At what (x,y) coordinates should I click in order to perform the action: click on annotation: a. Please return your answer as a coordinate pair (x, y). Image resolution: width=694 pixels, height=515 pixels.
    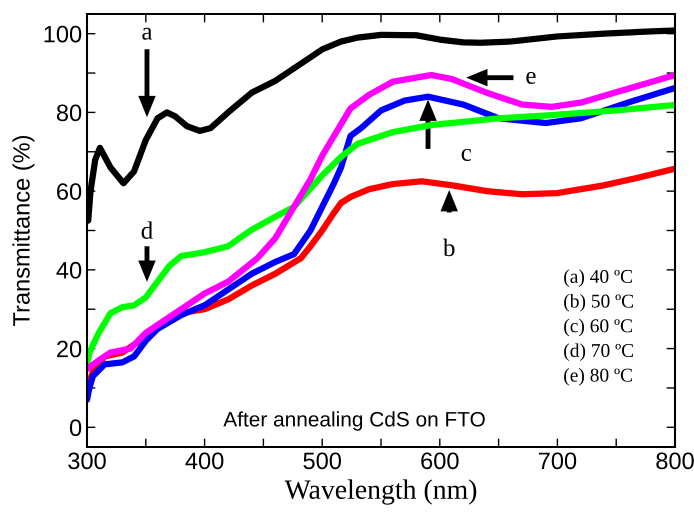
    Looking at the image, I should click on (147, 34).